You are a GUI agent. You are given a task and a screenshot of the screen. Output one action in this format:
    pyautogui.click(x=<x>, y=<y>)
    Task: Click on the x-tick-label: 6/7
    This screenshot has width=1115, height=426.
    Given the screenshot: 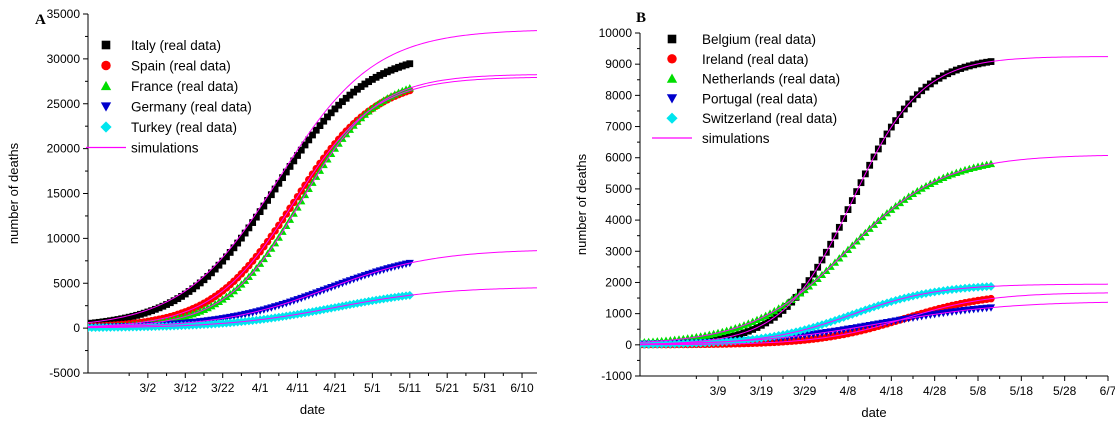 What is the action you would take?
    pyautogui.click(x=1107, y=391)
    